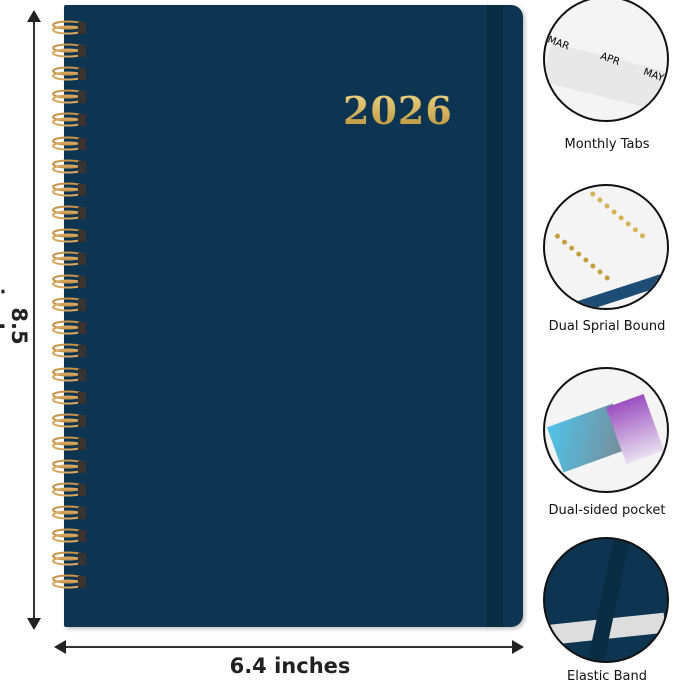 Image resolution: width=679 pixels, height=685 pixels. What do you see at coordinates (606, 247) in the screenshot?
I see `feature-spiral-image` at bounding box center [606, 247].